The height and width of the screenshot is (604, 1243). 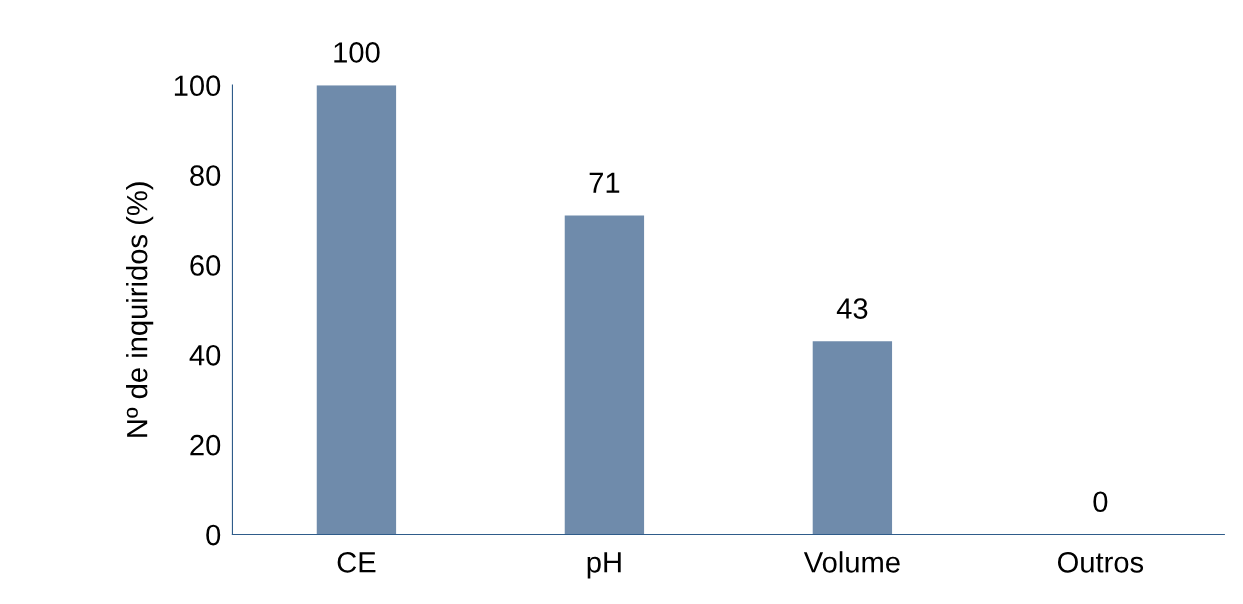 I want to click on y-tick-label: 40, so click(x=205, y=355).